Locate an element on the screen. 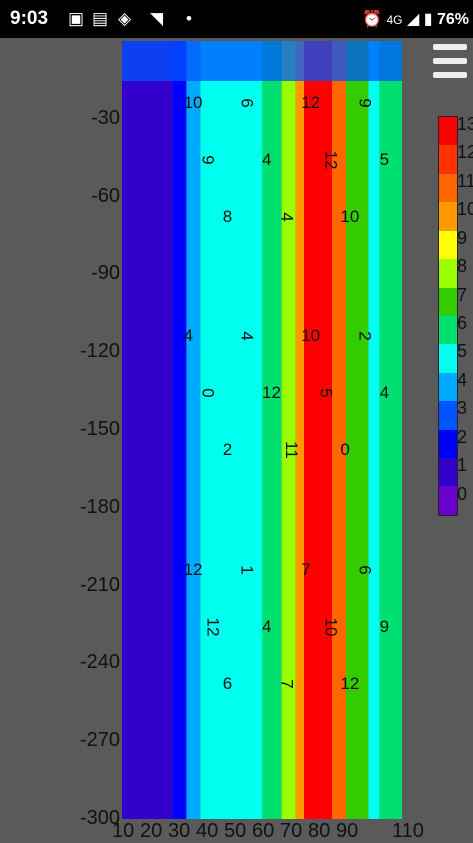 The height and width of the screenshot is (843, 473). y-tick-label: -210 is located at coordinates (99, 584).